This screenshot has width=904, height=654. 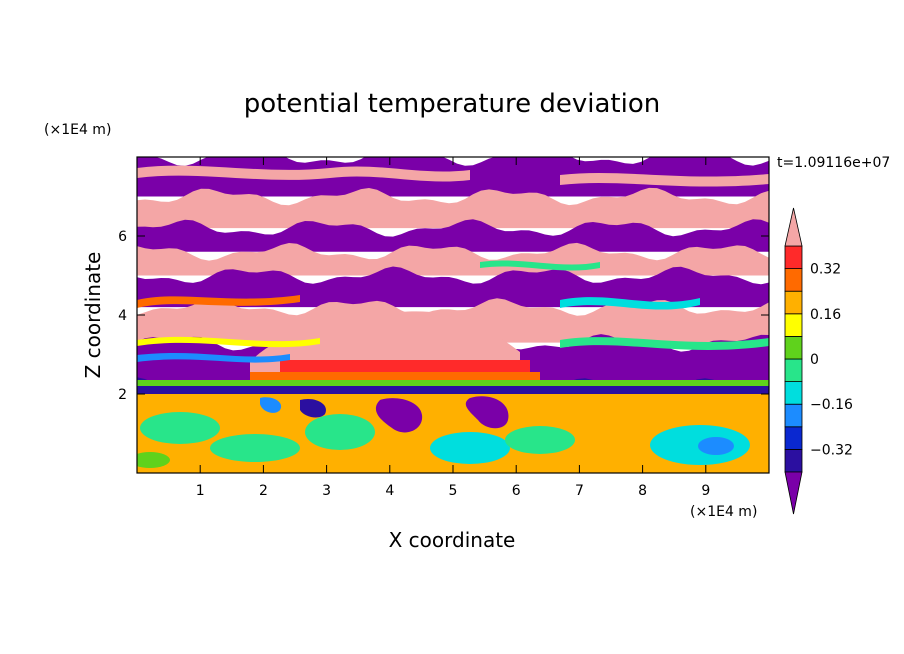 What do you see at coordinates (122, 237) in the screenshot?
I see `y-tick-label: 6` at bounding box center [122, 237].